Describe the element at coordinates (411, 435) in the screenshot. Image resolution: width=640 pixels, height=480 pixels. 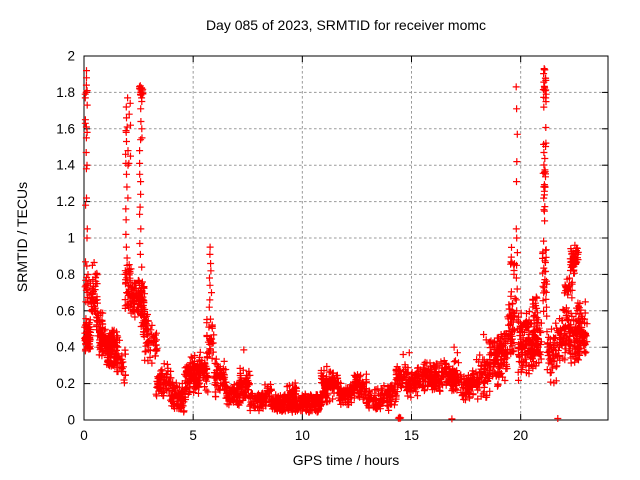
I see `x-tick-label: 15` at that location.